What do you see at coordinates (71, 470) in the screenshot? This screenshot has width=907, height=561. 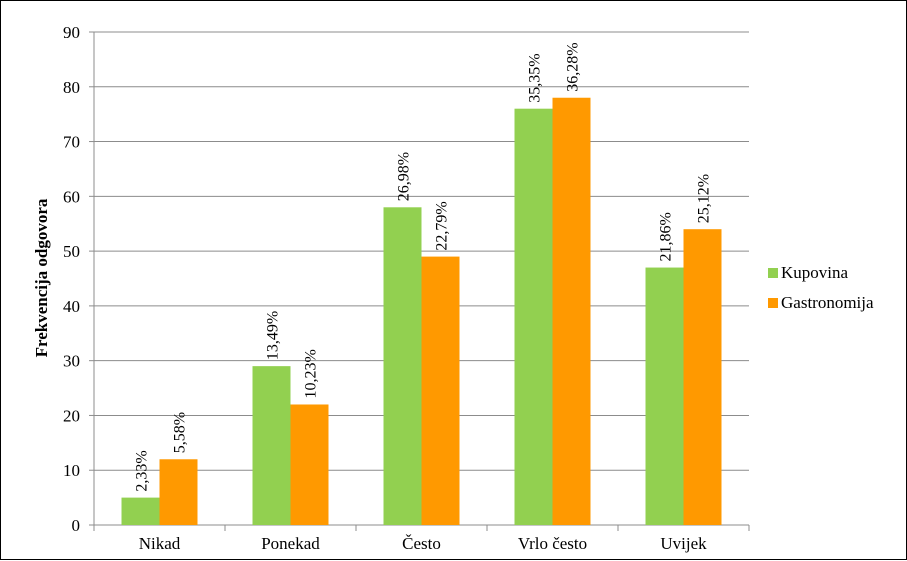 I see `y-tick-label: 10` at bounding box center [71, 470].